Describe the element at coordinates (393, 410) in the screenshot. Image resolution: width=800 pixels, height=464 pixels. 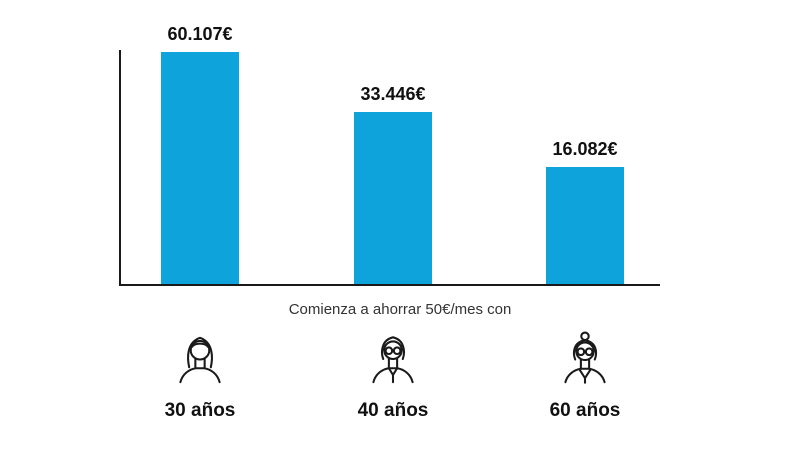
I see `age-label-40: 40 años` at that location.